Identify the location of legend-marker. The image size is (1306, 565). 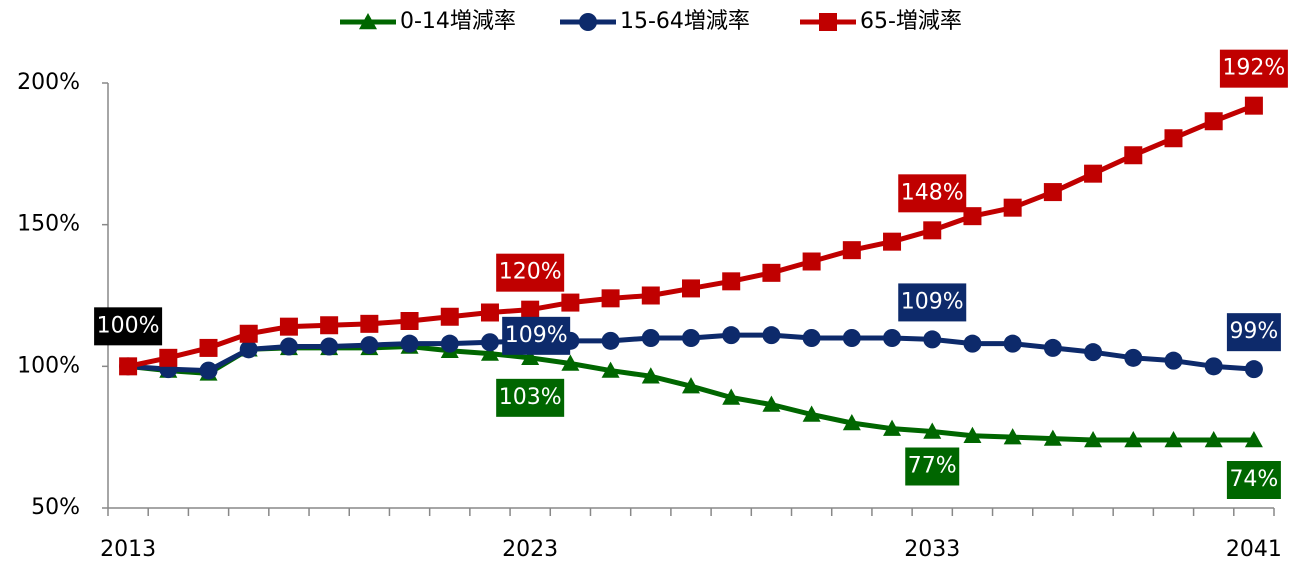
(368, 21).